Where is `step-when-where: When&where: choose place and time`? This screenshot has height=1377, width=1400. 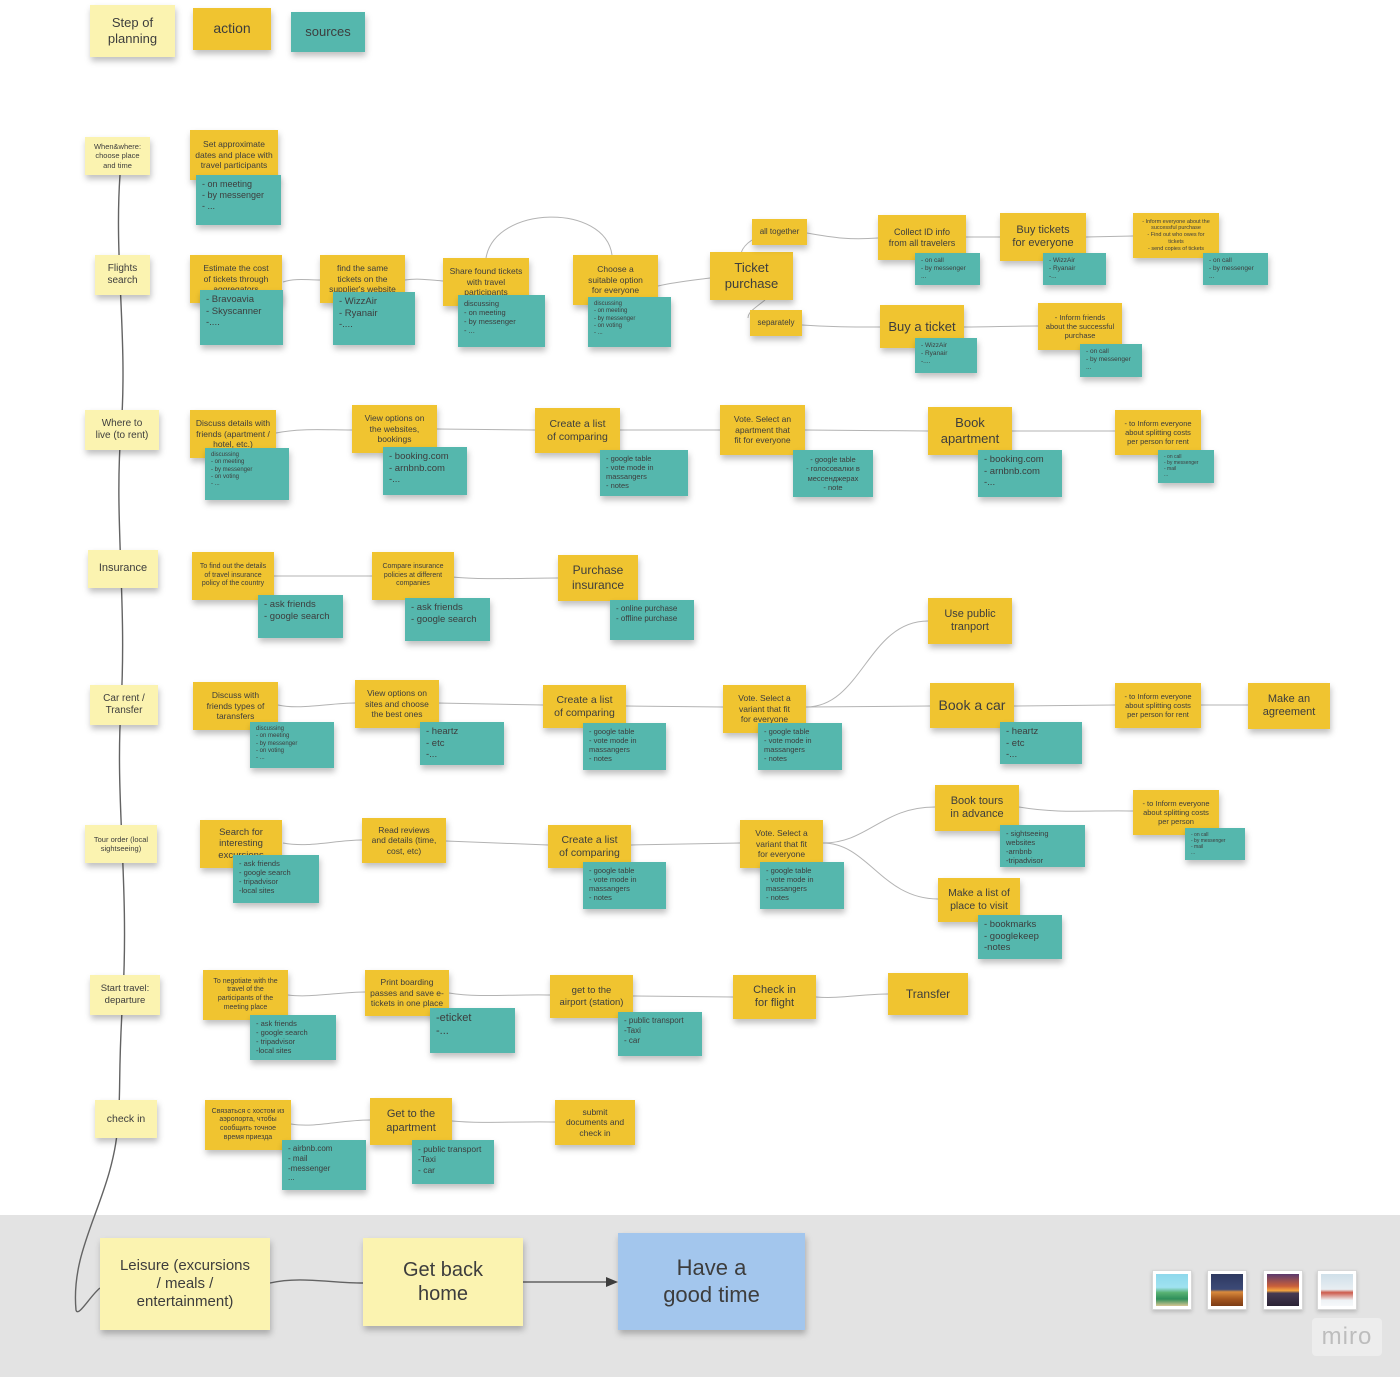 step-when-where: When&where: choose place and time is located at coordinates (117, 156).